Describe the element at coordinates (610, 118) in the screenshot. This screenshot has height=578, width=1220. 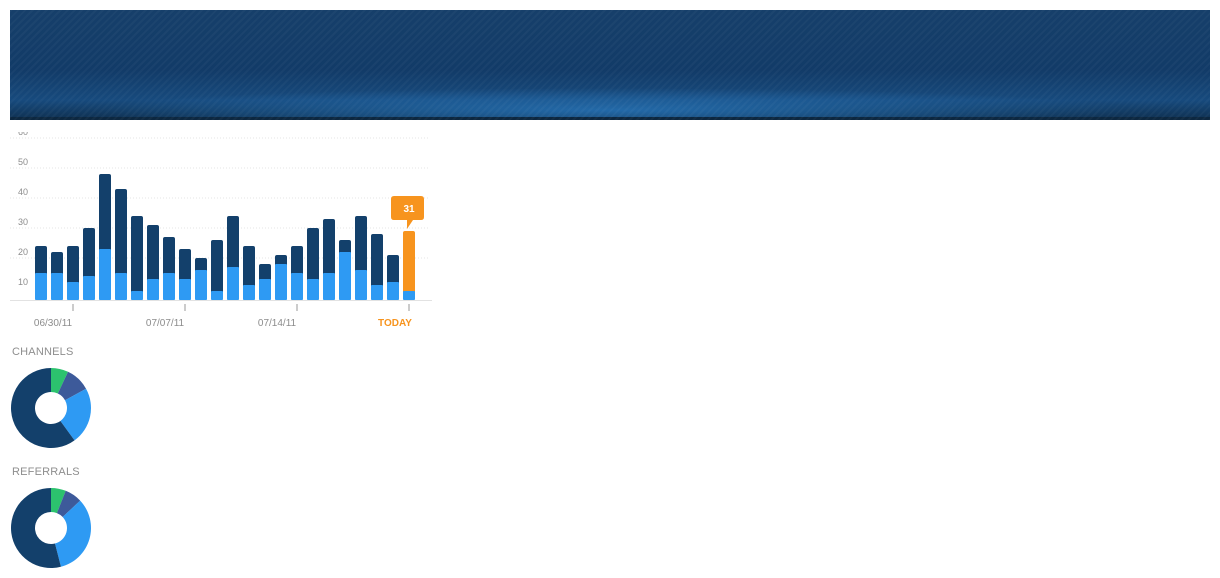
I see `header-banner-edge` at that location.